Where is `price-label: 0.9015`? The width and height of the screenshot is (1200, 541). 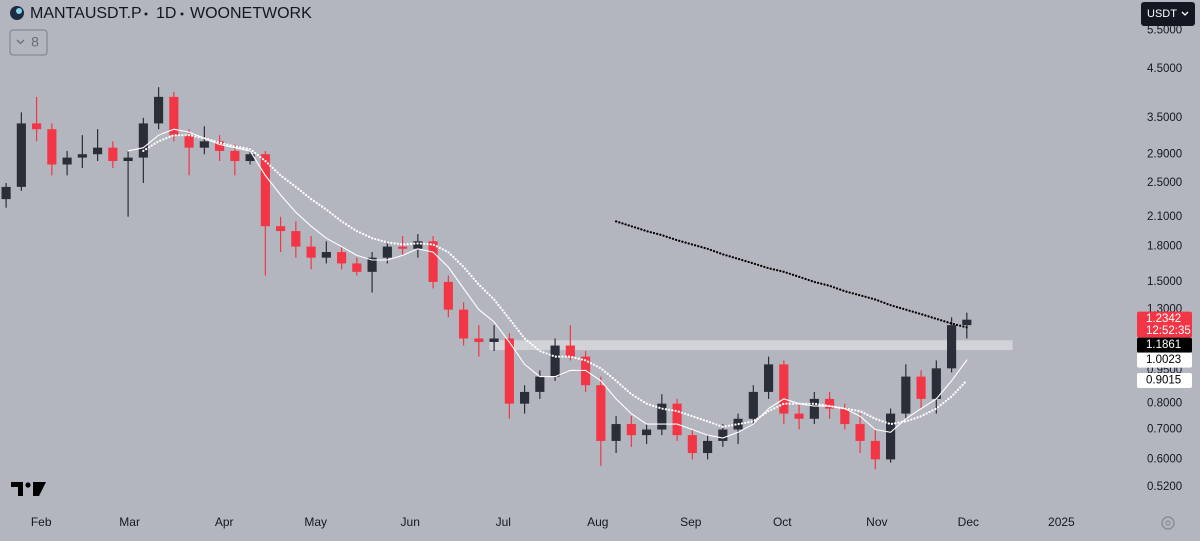 price-label: 0.9015 is located at coordinates (1163, 381).